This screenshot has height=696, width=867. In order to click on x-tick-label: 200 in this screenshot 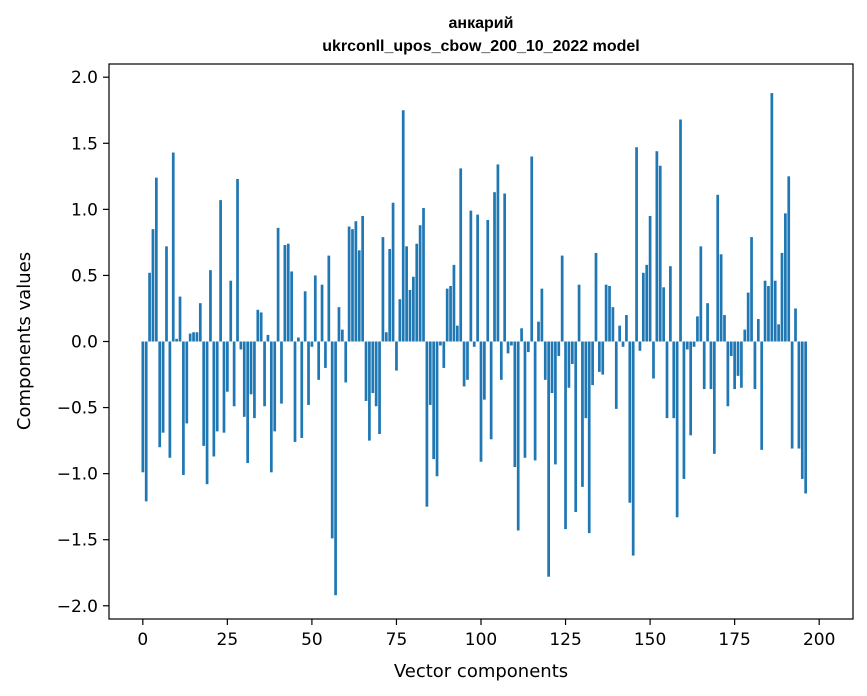, I will do `click(819, 640)`.